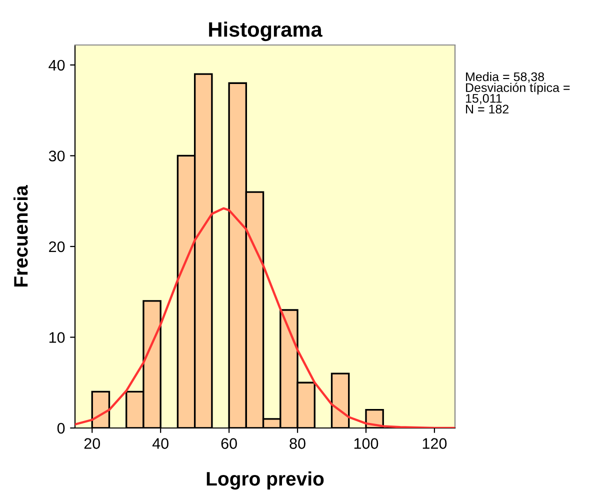  What do you see at coordinates (160, 443) in the screenshot?
I see `x-tick-label: 40` at bounding box center [160, 443].